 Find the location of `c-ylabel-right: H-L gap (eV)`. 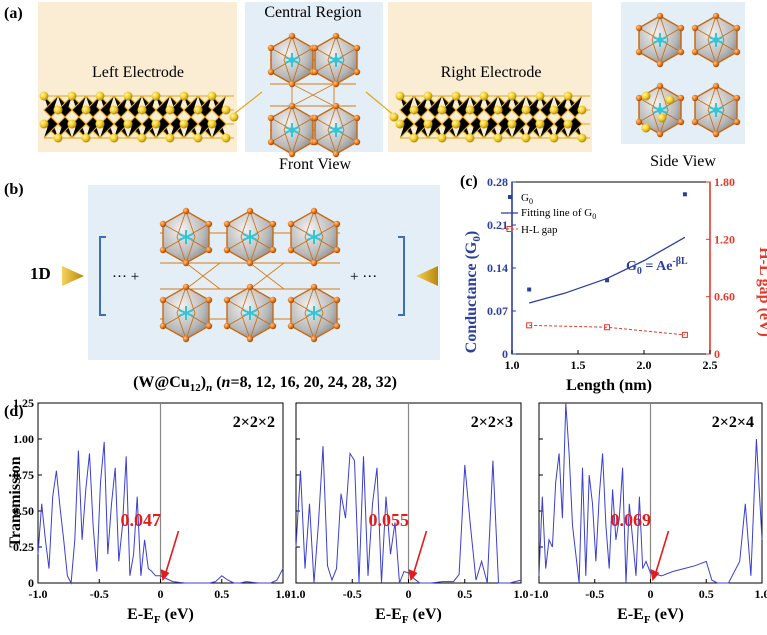

c-ylabel-right: H-L gap (eV) is located at coordinates (761, 292).